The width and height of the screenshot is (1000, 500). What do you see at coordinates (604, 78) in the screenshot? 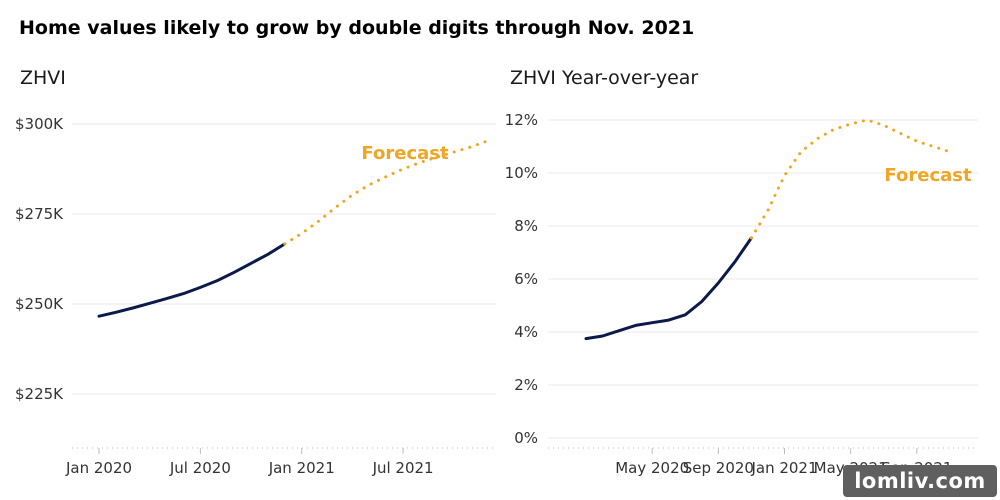
I see `panel-title: ZHVI Year-over-year` at bounding box center [604, 78].